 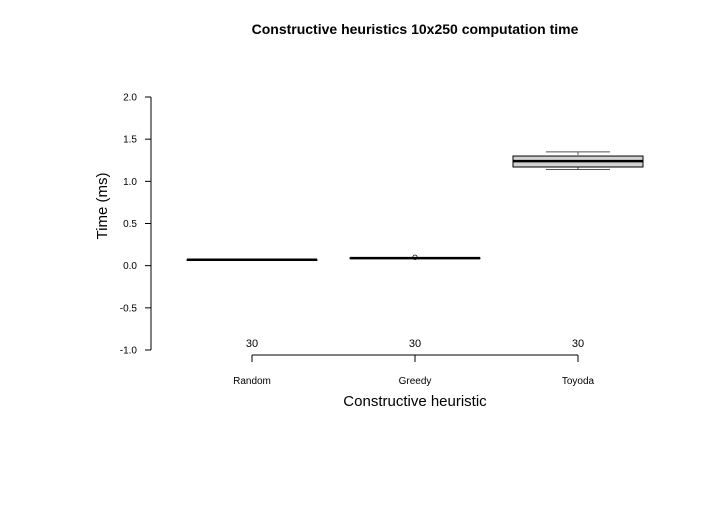 I want to click on y-axis-title: Time (ms), so click(x=102, y=206).